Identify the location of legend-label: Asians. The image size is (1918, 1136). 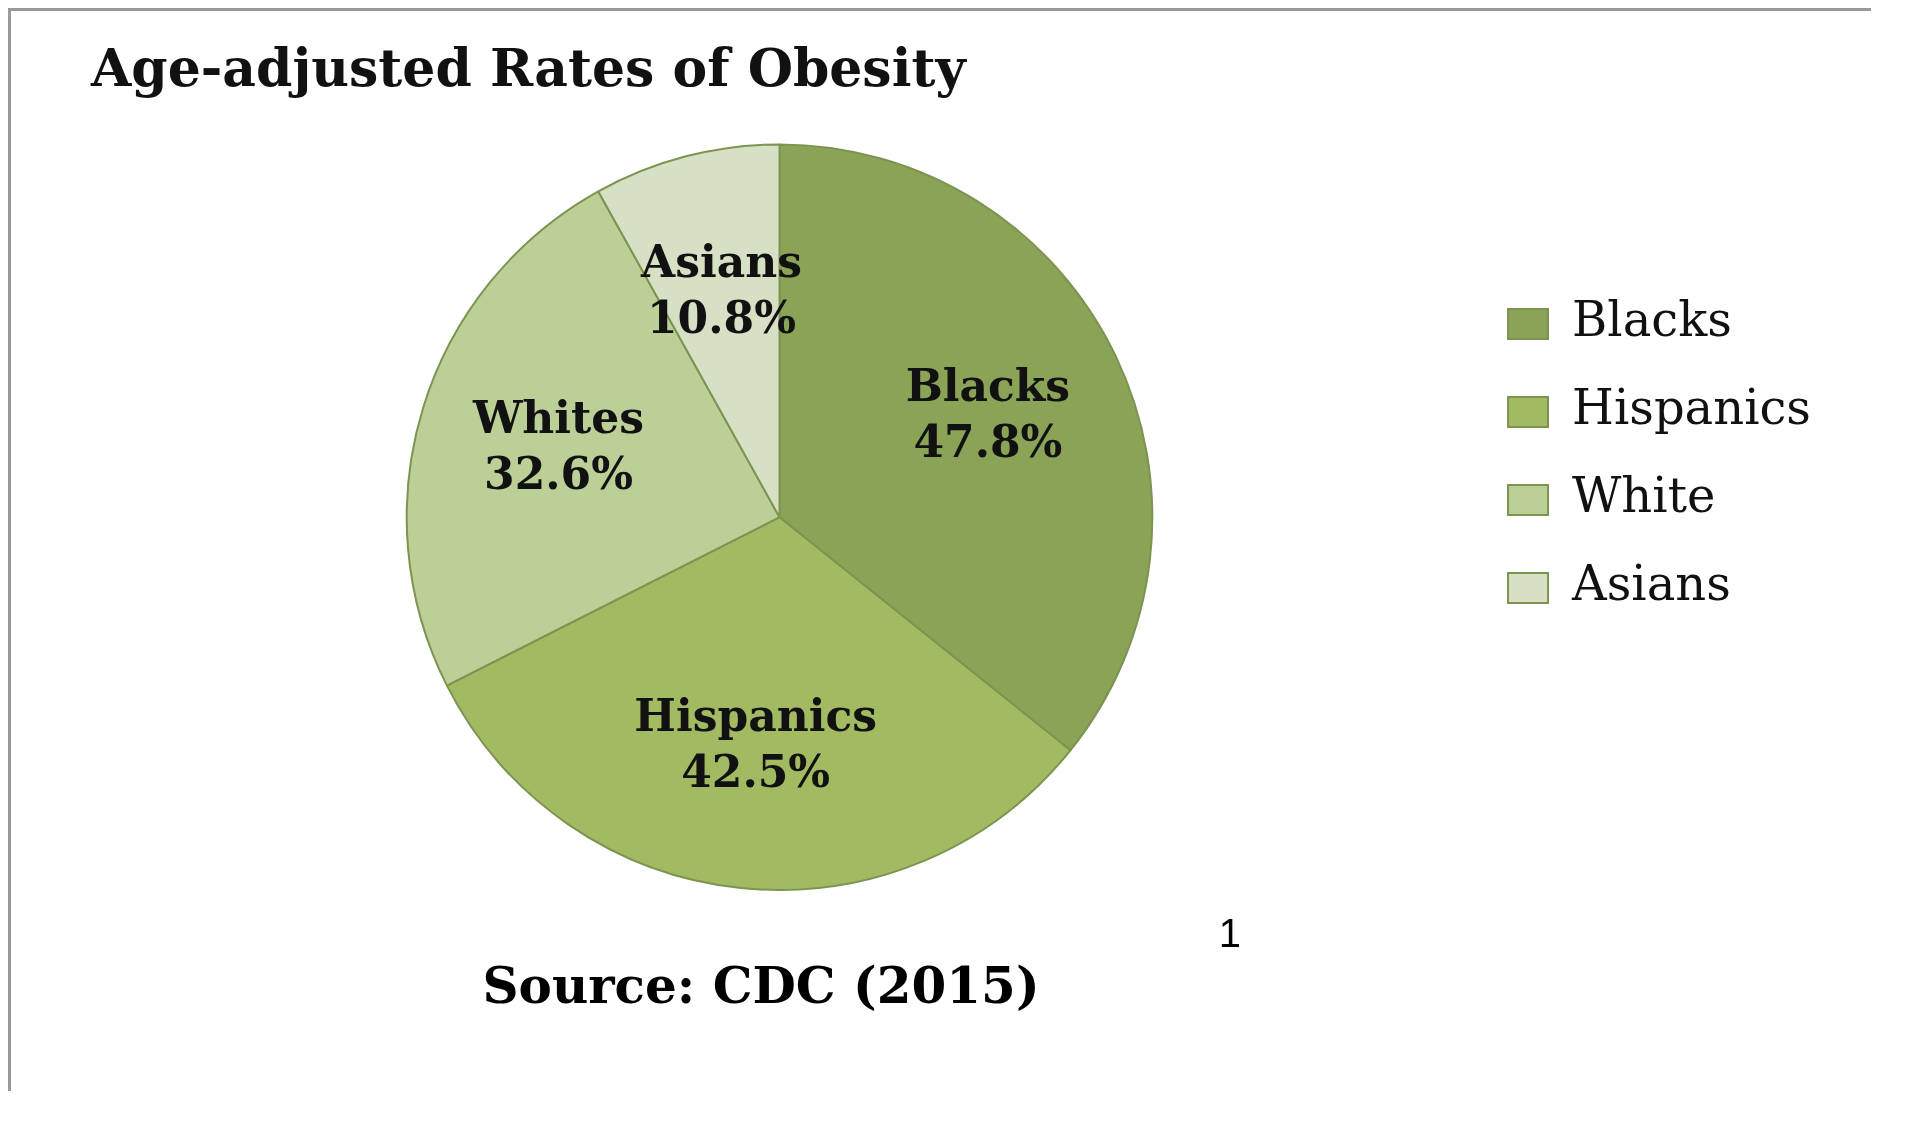
(1651, 583).